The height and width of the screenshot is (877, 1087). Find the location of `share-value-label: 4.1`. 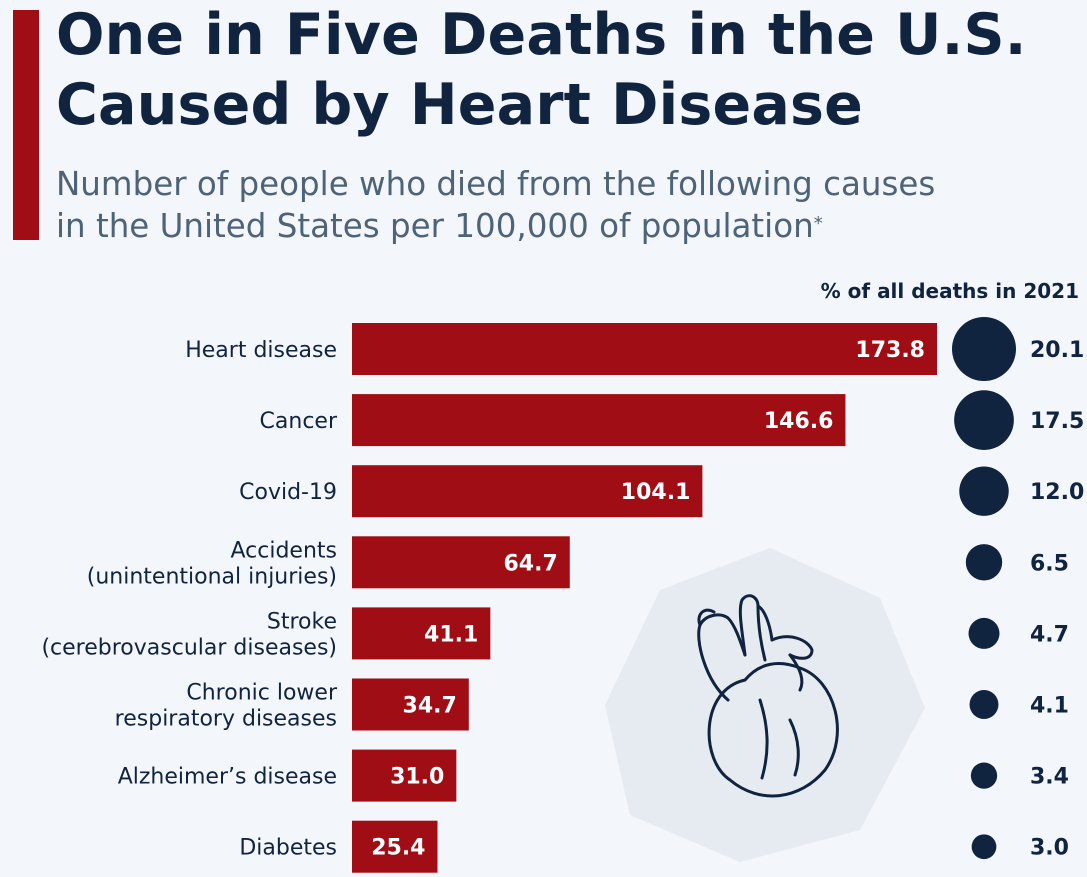

share-value-label: 4.1 is located at coordinates (1049, 706).